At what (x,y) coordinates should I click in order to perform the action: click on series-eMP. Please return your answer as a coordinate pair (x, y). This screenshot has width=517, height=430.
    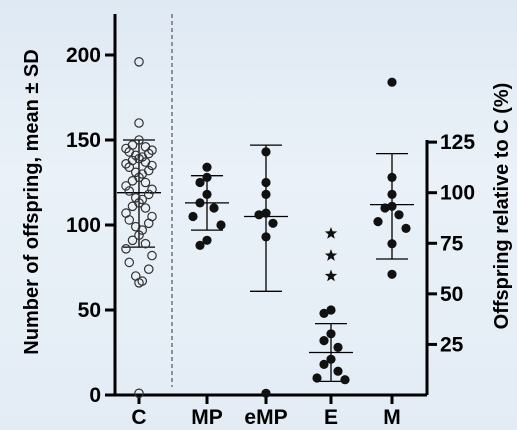
    Looking at the image, I should click on (266, 271).